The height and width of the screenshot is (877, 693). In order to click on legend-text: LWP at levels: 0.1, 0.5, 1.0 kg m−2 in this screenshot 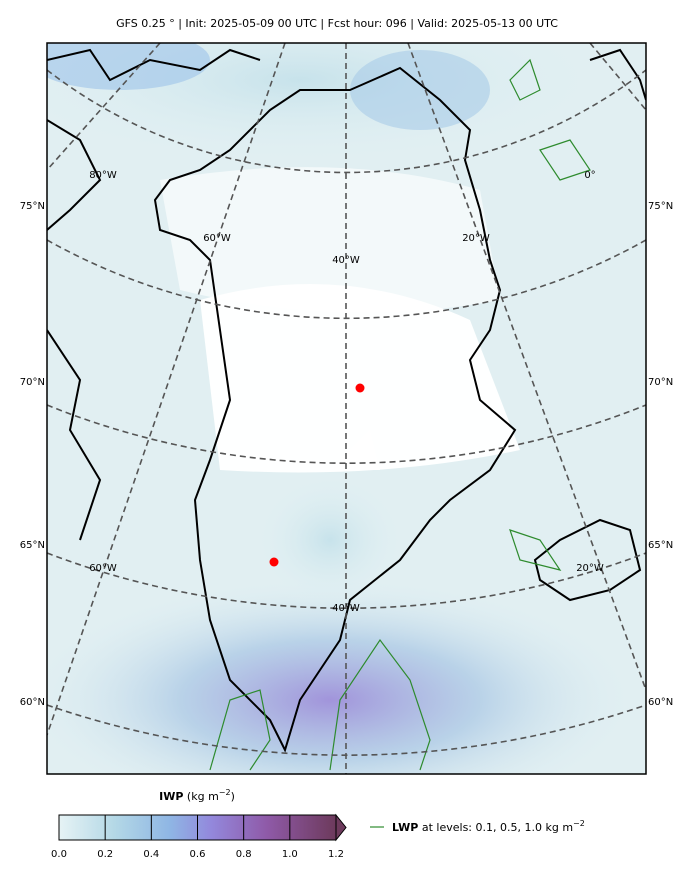, I will do `click(488, 827)`.